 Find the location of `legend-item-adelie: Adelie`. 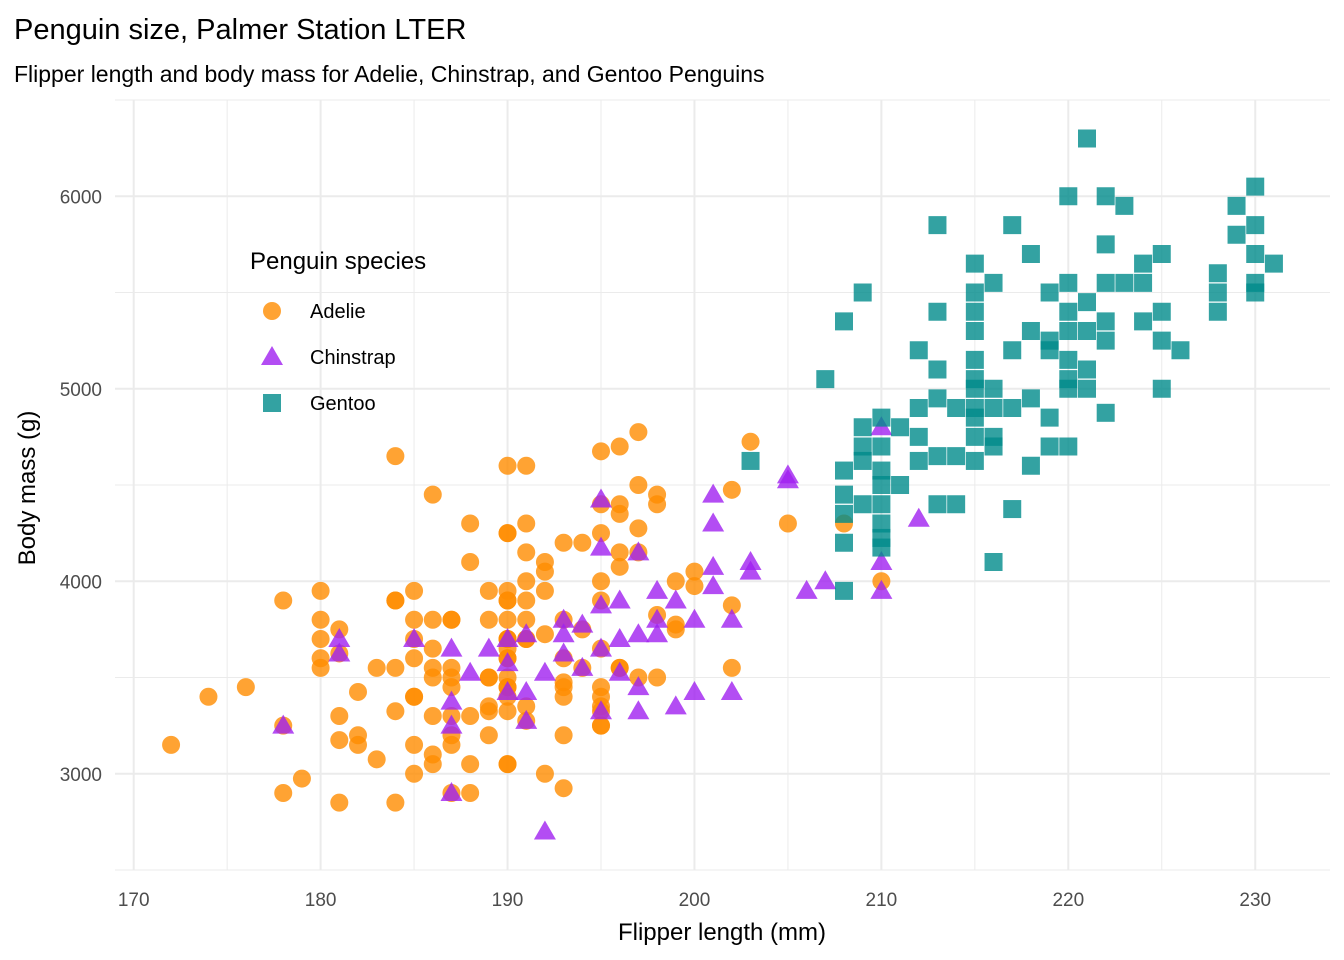

legend-item-adelie: Adelie is located at coordinates (314, 312).